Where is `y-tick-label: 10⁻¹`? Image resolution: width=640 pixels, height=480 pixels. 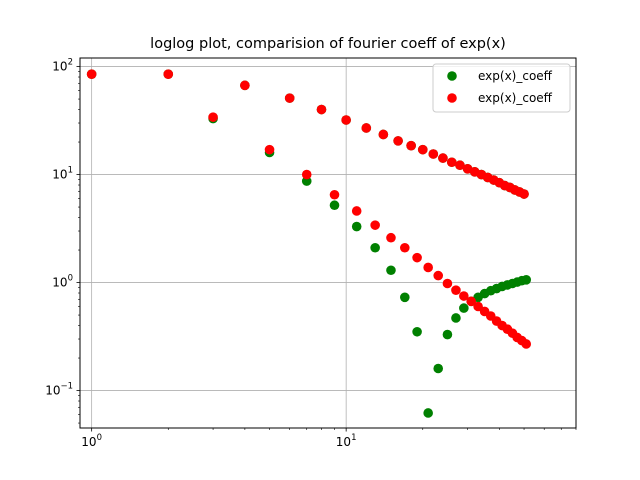 y-tick-label: 10⁻¹ is located at coordinates (59, 390).